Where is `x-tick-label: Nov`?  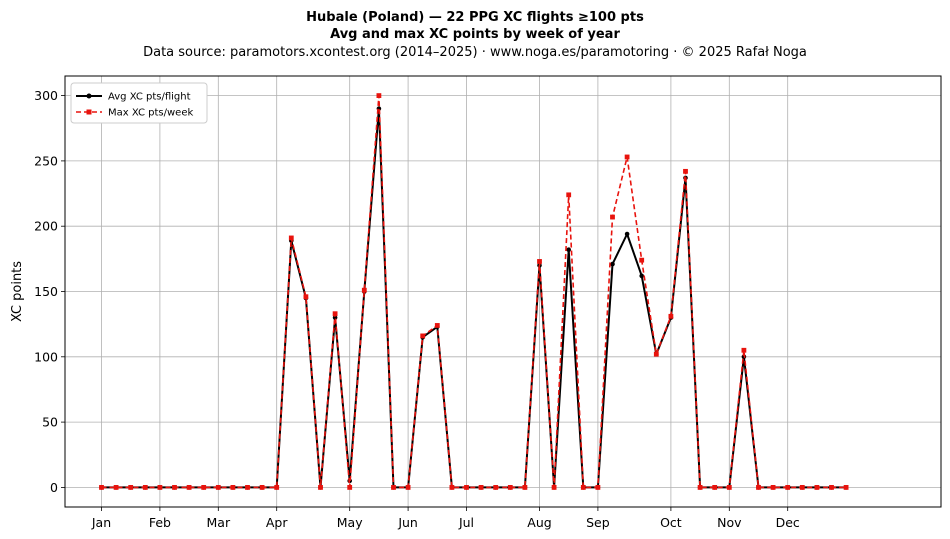
x-tick-label: Nov is located at coordinates (729, 522).